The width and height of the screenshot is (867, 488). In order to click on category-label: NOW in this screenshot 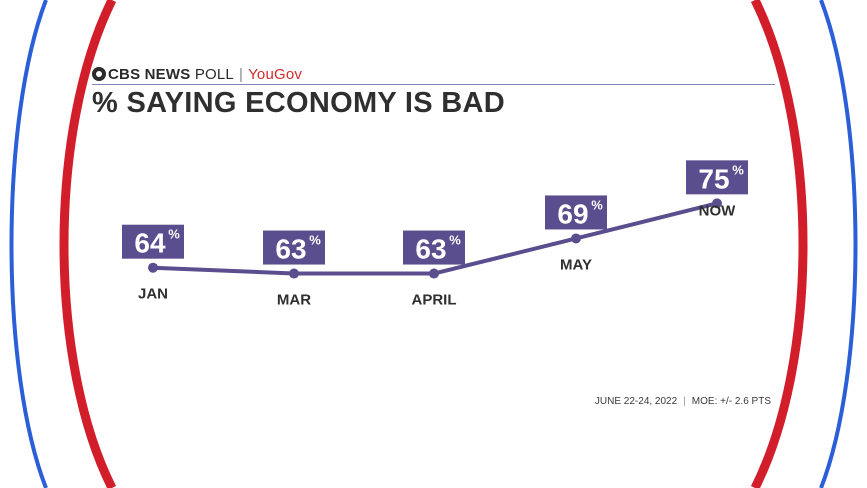, I will do `click(718, 210)`.